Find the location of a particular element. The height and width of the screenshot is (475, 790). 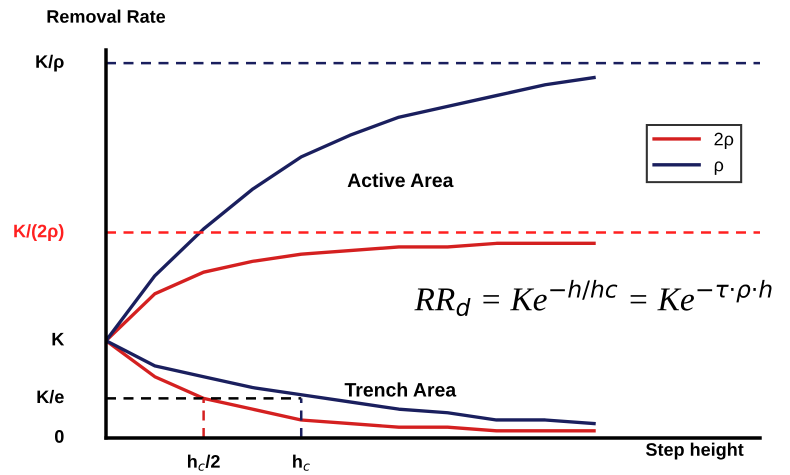

x-axis-title: Step height is located at coordinates (695, 451).